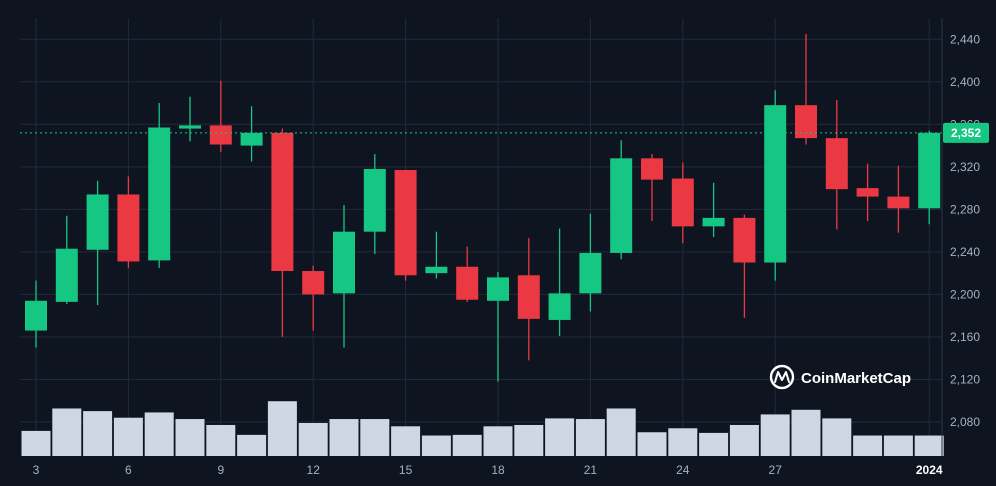  I want to click on x-tick-label: 21, so click(591, 470).